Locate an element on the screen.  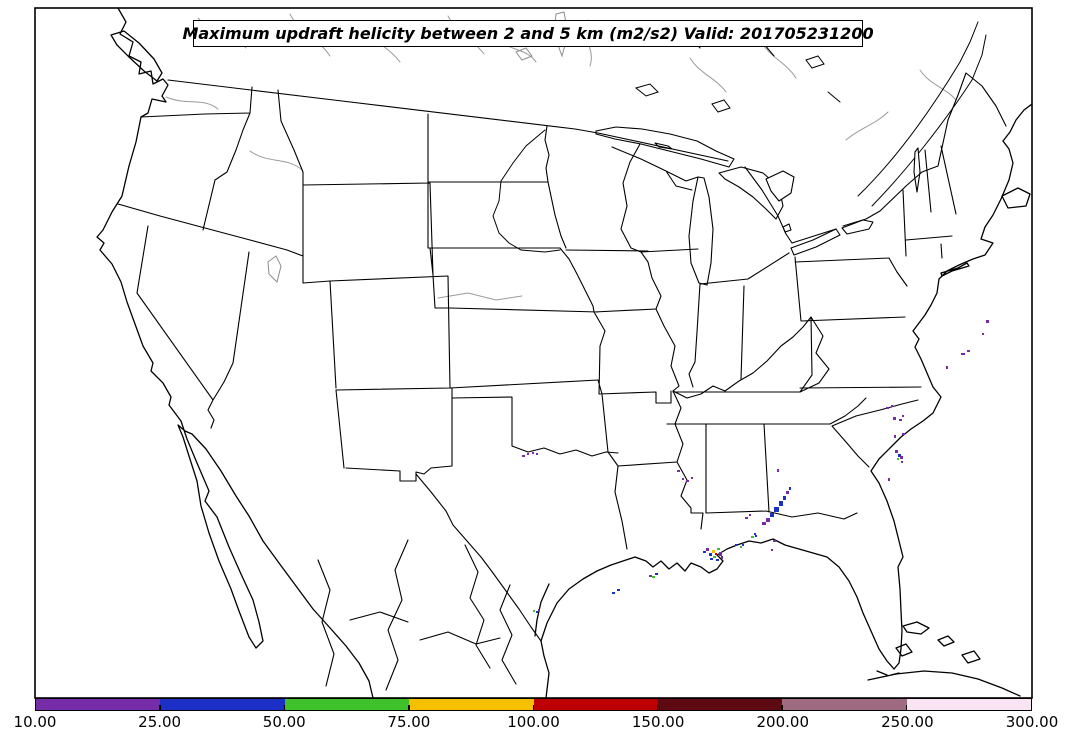
georgian-bay is located at coordinates (780, 186).